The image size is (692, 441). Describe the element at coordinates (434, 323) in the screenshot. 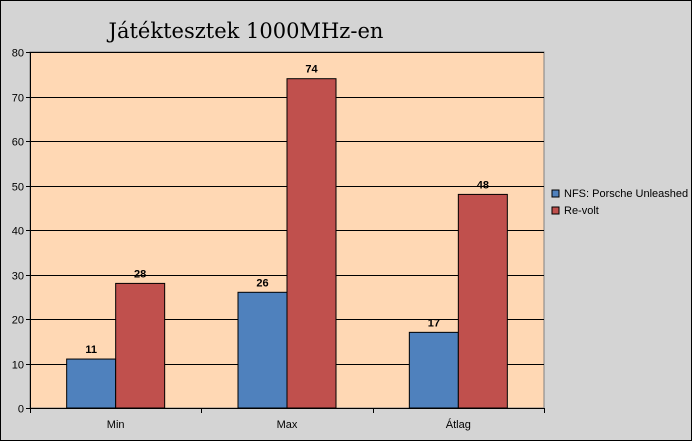

I see `data-label: 17` at that location.